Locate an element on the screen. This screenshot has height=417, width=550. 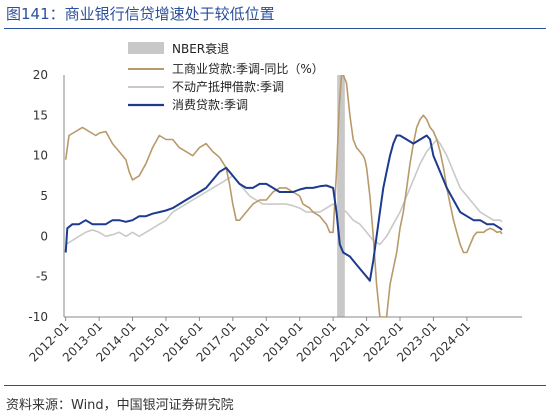
chart-title: 图141：商业银行信贷增速处于较低位置 is located at coordinates (140, 14).